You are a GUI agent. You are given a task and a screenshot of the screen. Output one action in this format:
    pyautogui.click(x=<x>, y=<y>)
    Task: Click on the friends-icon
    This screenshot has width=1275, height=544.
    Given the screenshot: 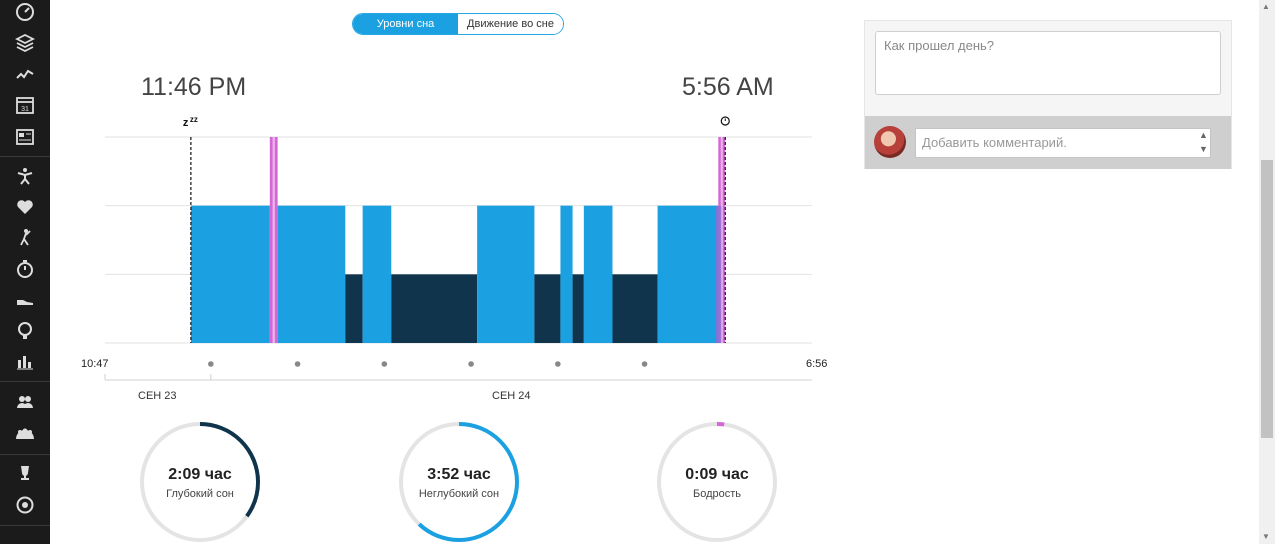 What is the action you would take?
    pyautogui.click(x=25, y=402)
    